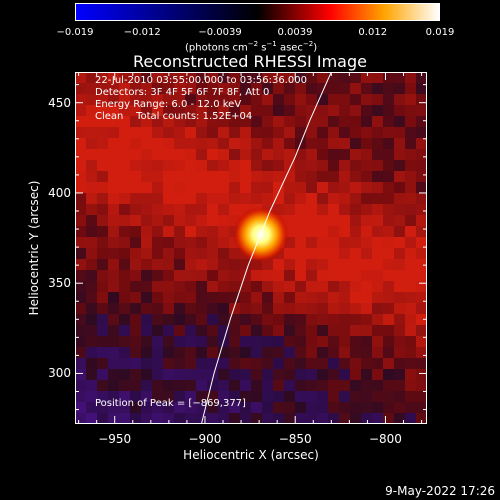  What do you see at coordinates (220, 32) in the screenshot?
I see `colorbar-tick-label: −0.0039` at bounding box center [220, 32].